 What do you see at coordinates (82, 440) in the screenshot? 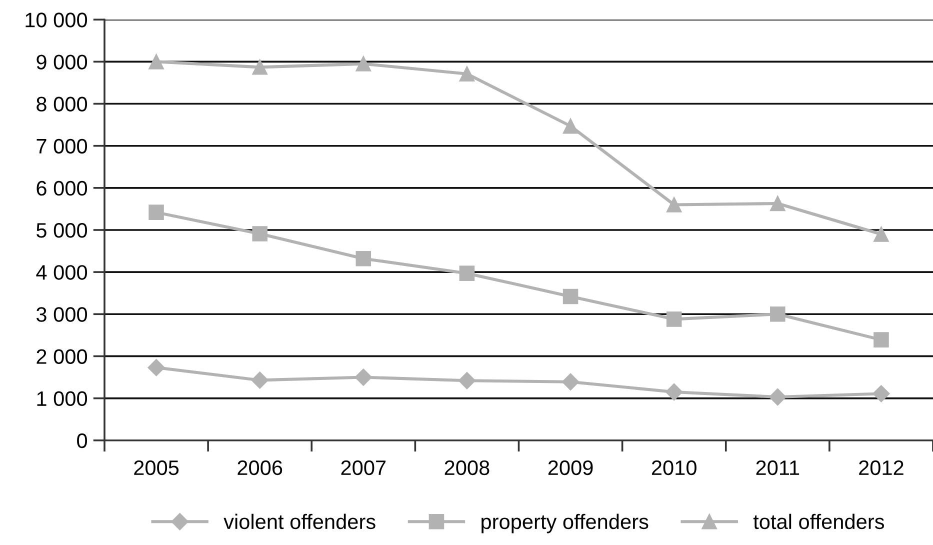
I see `y-tick-label: 0` at bounding box center [82, 440].